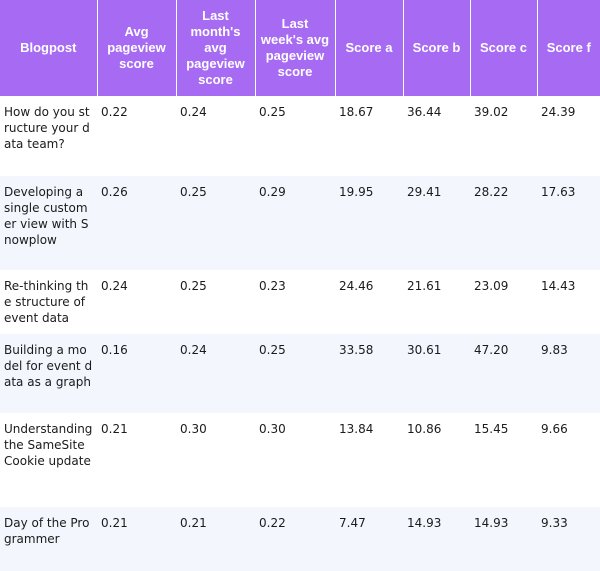 This screenshot has height=571, width=600. I want to click on cell-score-b: 30.61, so click(436, 373).